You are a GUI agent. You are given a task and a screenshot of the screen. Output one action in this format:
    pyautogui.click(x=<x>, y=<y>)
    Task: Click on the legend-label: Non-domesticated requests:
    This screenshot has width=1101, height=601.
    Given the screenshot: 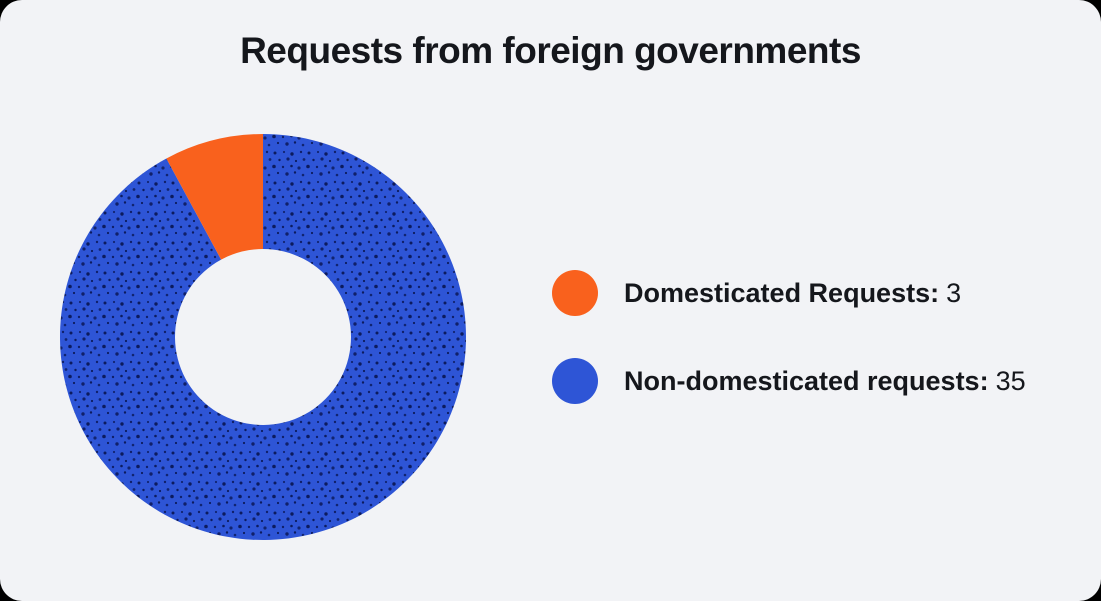 What is the action you would take?
    pyautogui.click(x=806, y=380)
    